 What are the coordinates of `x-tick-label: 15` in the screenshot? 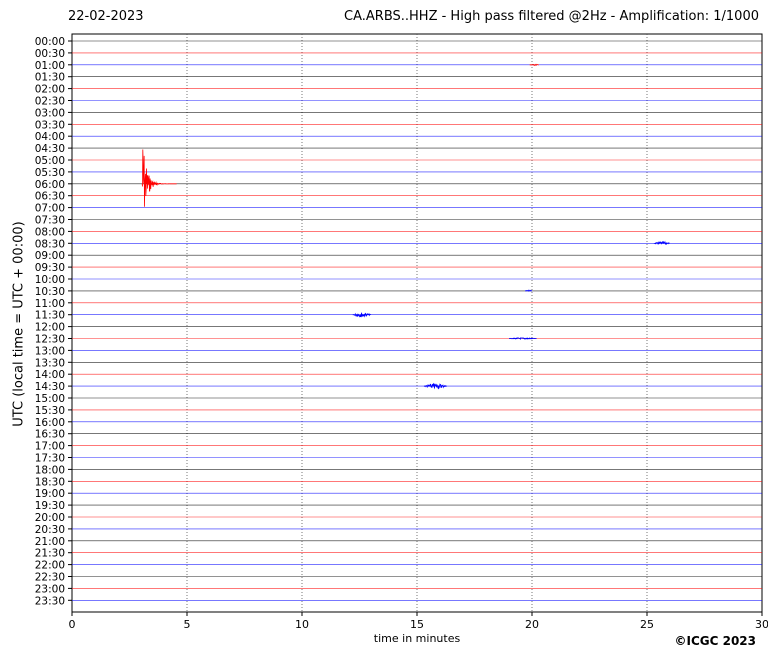 It's located at (417, 624).